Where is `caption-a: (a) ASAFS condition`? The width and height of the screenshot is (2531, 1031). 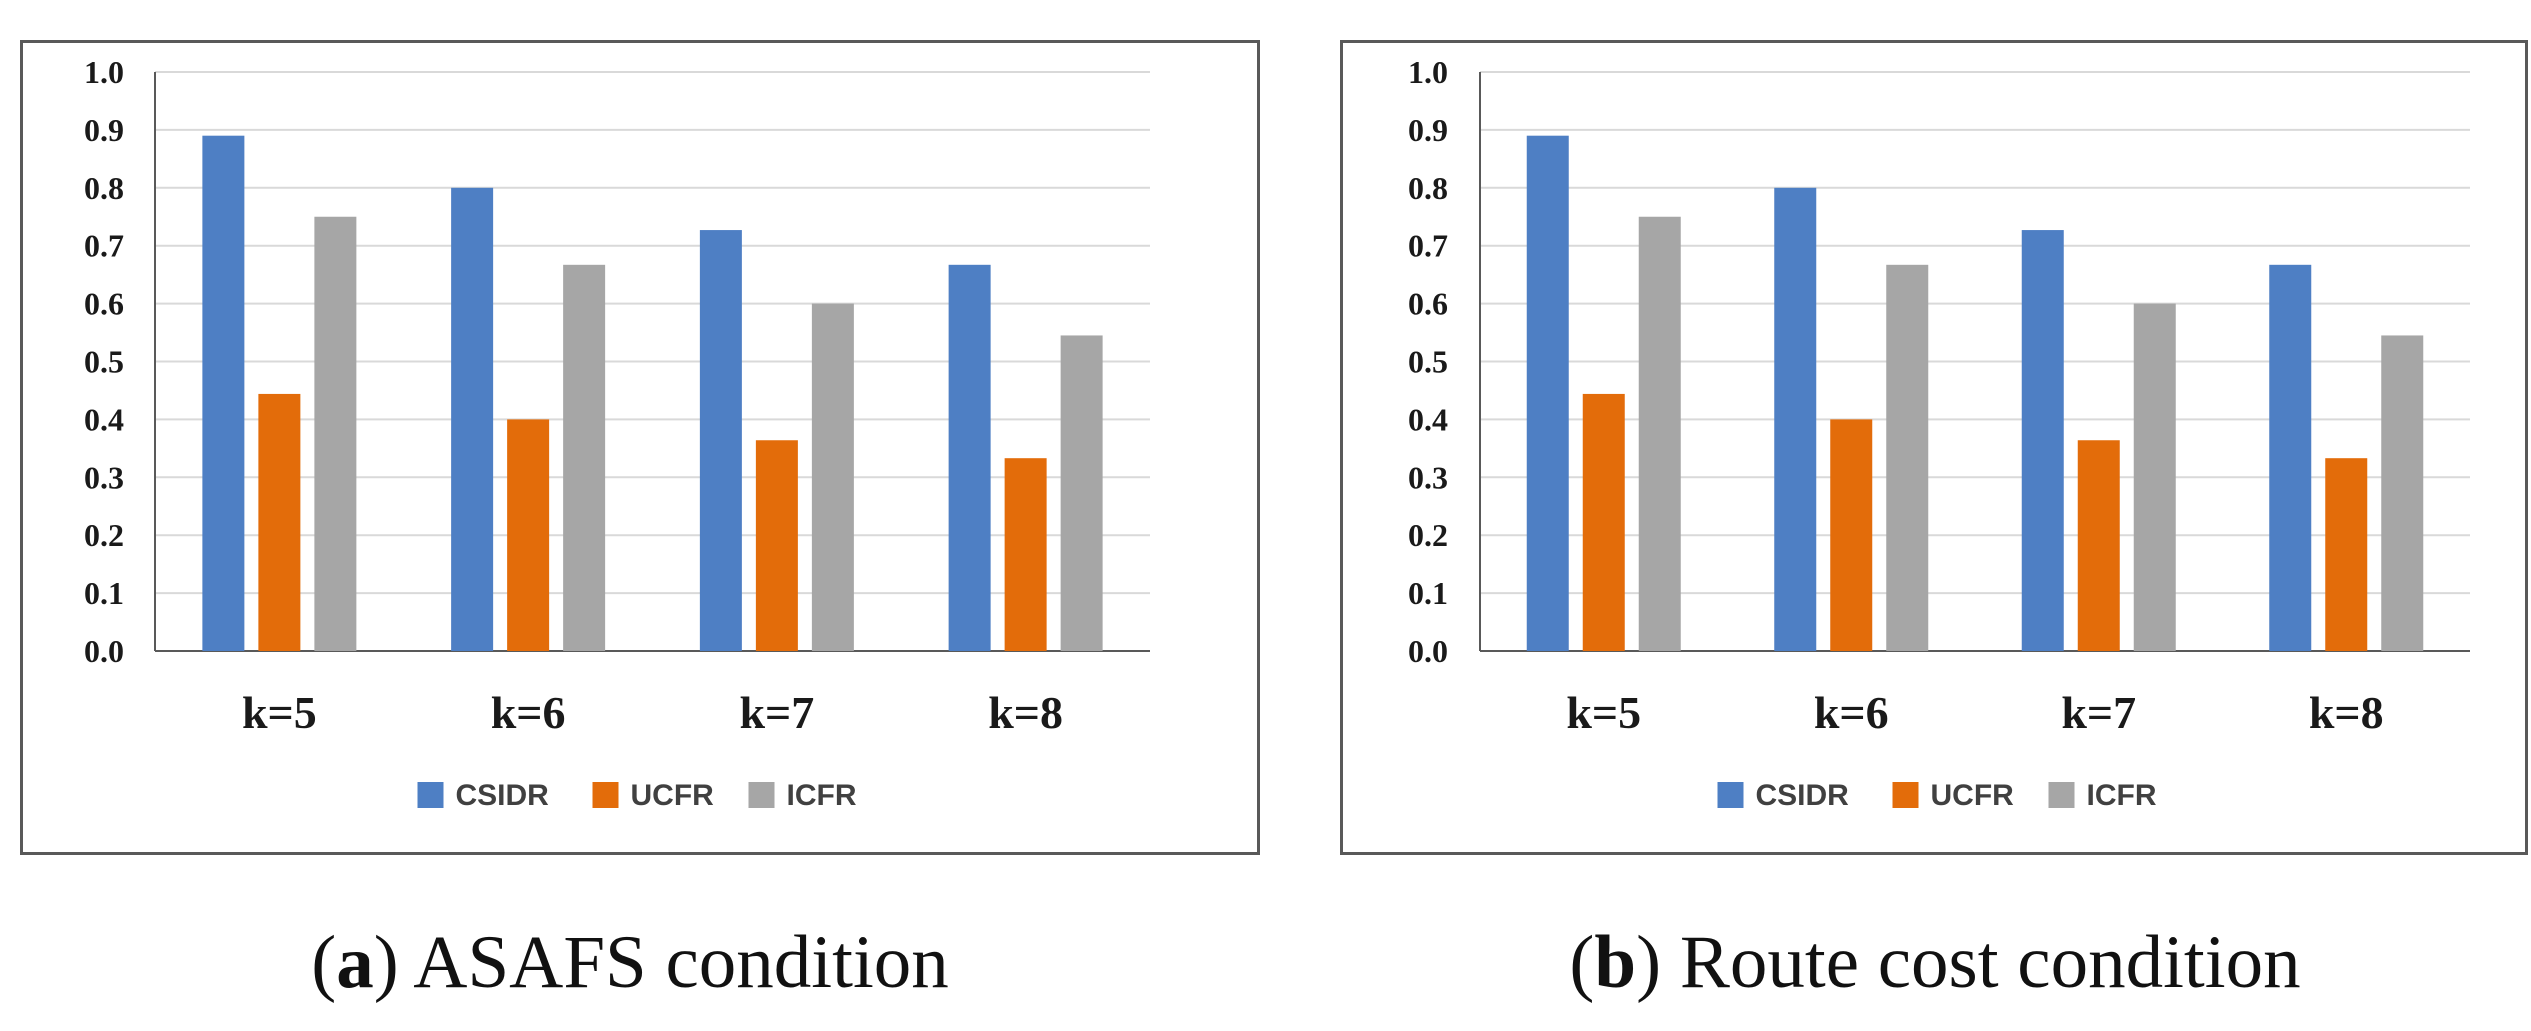 caption-a: (a) ASAFS condition is located at coordinates (630, 962).